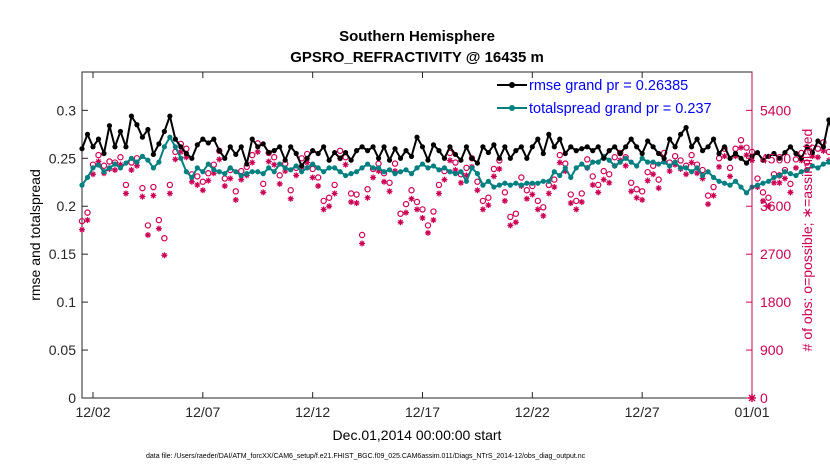 Image resolution: width=830 pixels, height=470 pixels. What do you see at coordinates (202, 412) in the screenshot?
I see `x-tick-label: 12/07` at bounding box center [202, 412].